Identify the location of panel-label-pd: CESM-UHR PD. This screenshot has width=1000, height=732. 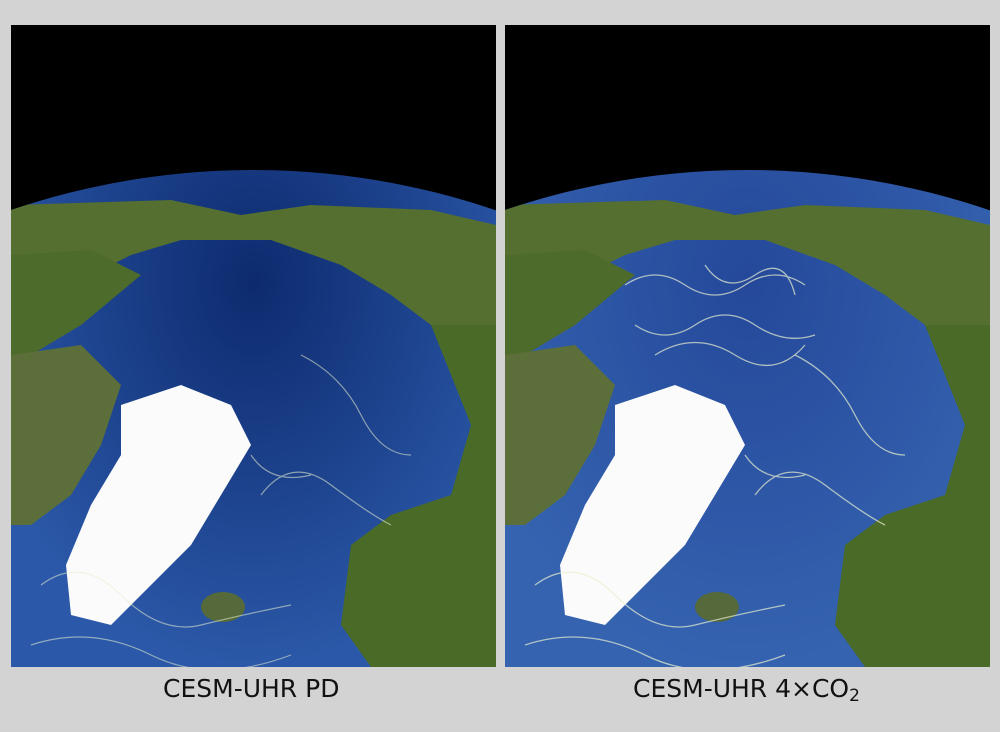
(251, 688).